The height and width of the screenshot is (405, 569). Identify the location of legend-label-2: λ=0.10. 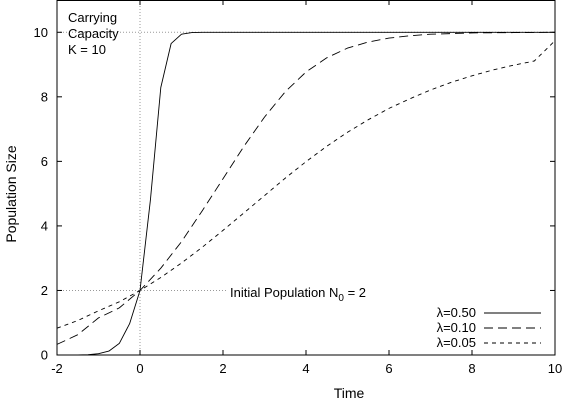
(456, 327).